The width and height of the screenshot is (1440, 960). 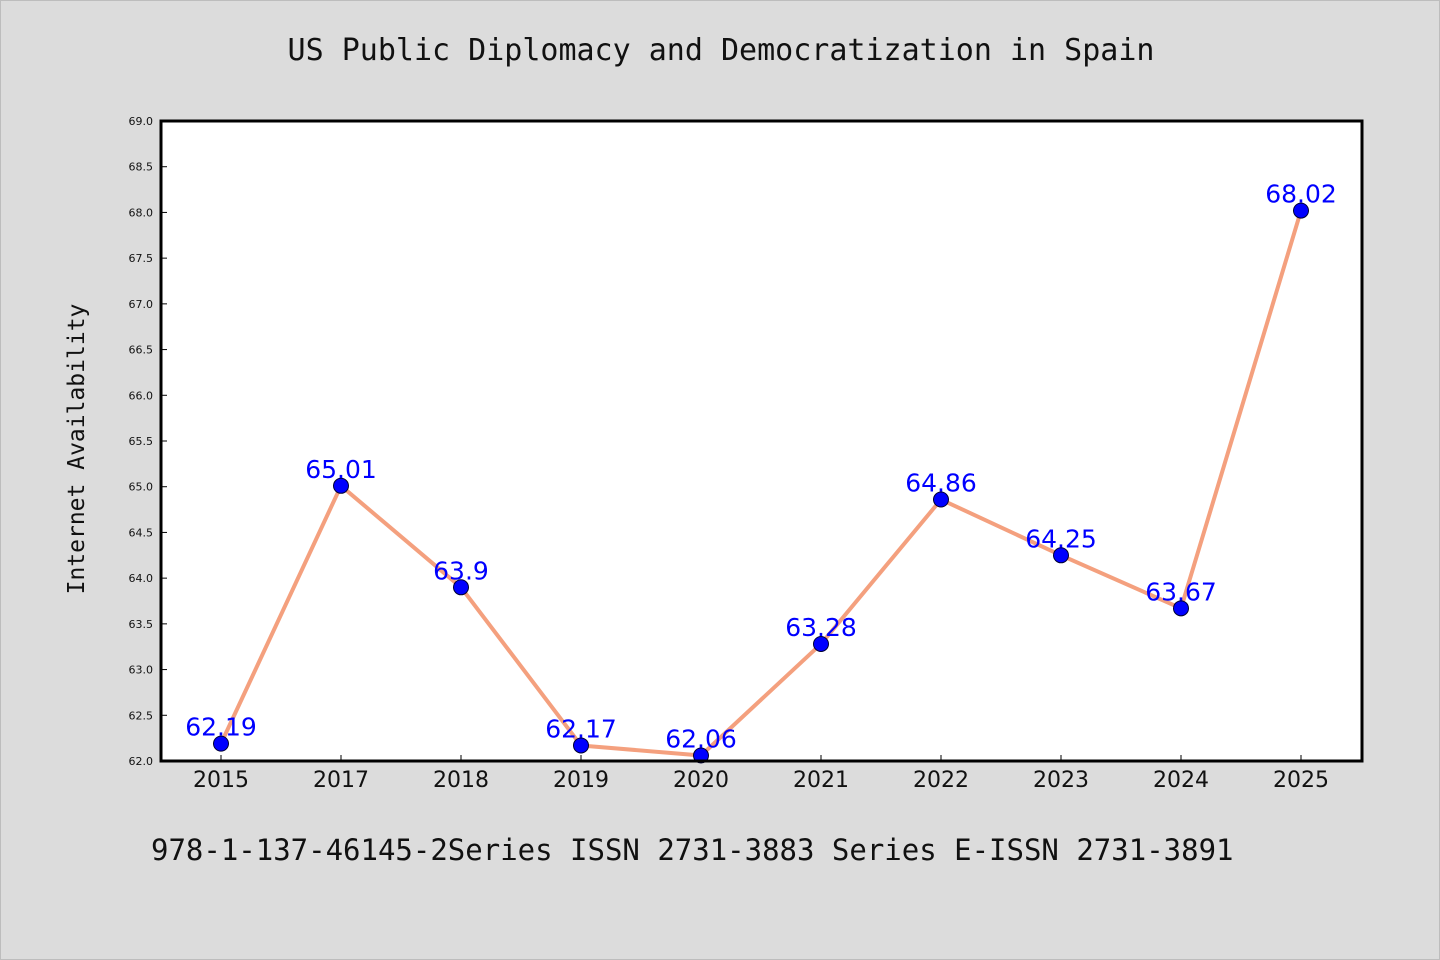 I want to click on y-tick-label: 63.0, so click(x=141, y=670).